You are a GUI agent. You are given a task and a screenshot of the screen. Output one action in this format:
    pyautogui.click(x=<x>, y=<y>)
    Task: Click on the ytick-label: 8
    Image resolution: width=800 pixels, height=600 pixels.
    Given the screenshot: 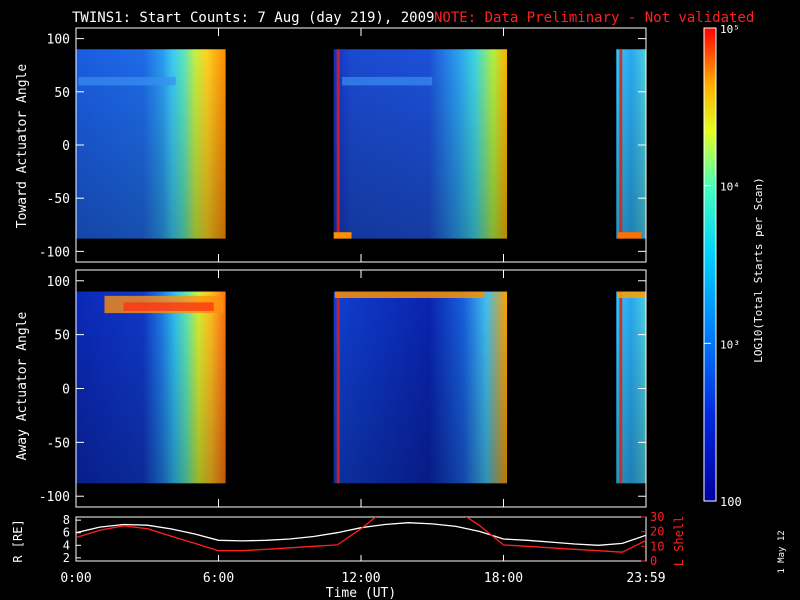 What is the action you would take?
    pyautogui.click(x=66, y=520)
    